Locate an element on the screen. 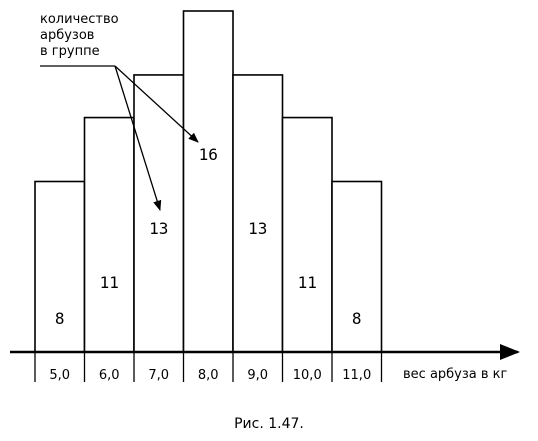  figure-caption: Рис. 1.47. is located at coordinates (269, 424).